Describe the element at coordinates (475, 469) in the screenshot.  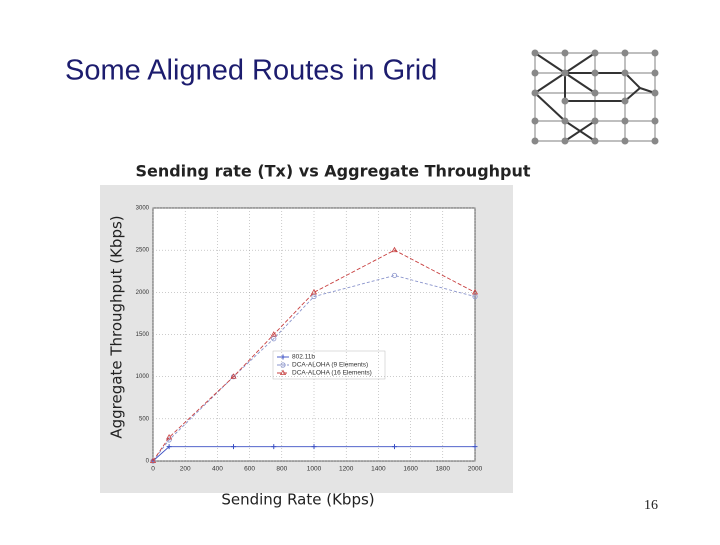
I see `x-tick-label: 2000` at that location.